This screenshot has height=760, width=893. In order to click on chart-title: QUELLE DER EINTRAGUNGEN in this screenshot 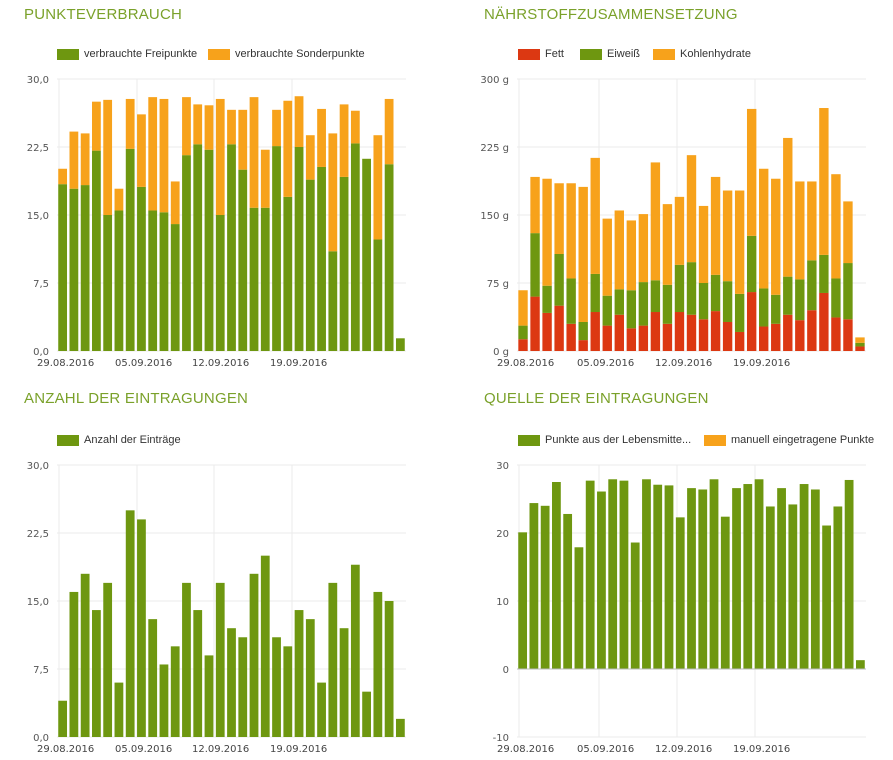, I will do `click(596, 398)`.